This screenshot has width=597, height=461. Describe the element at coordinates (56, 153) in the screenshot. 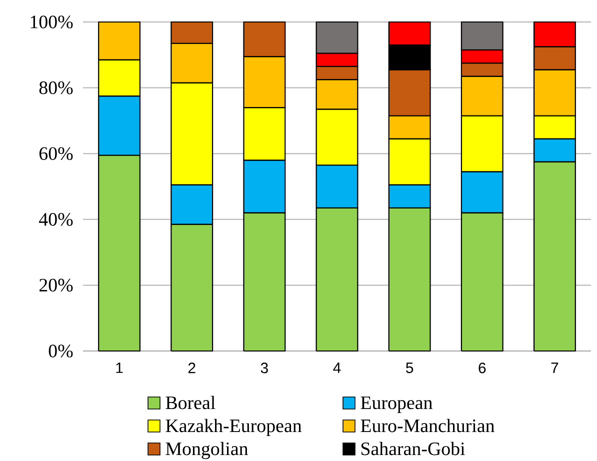

I see `y-tick-label: 60%` at that location.